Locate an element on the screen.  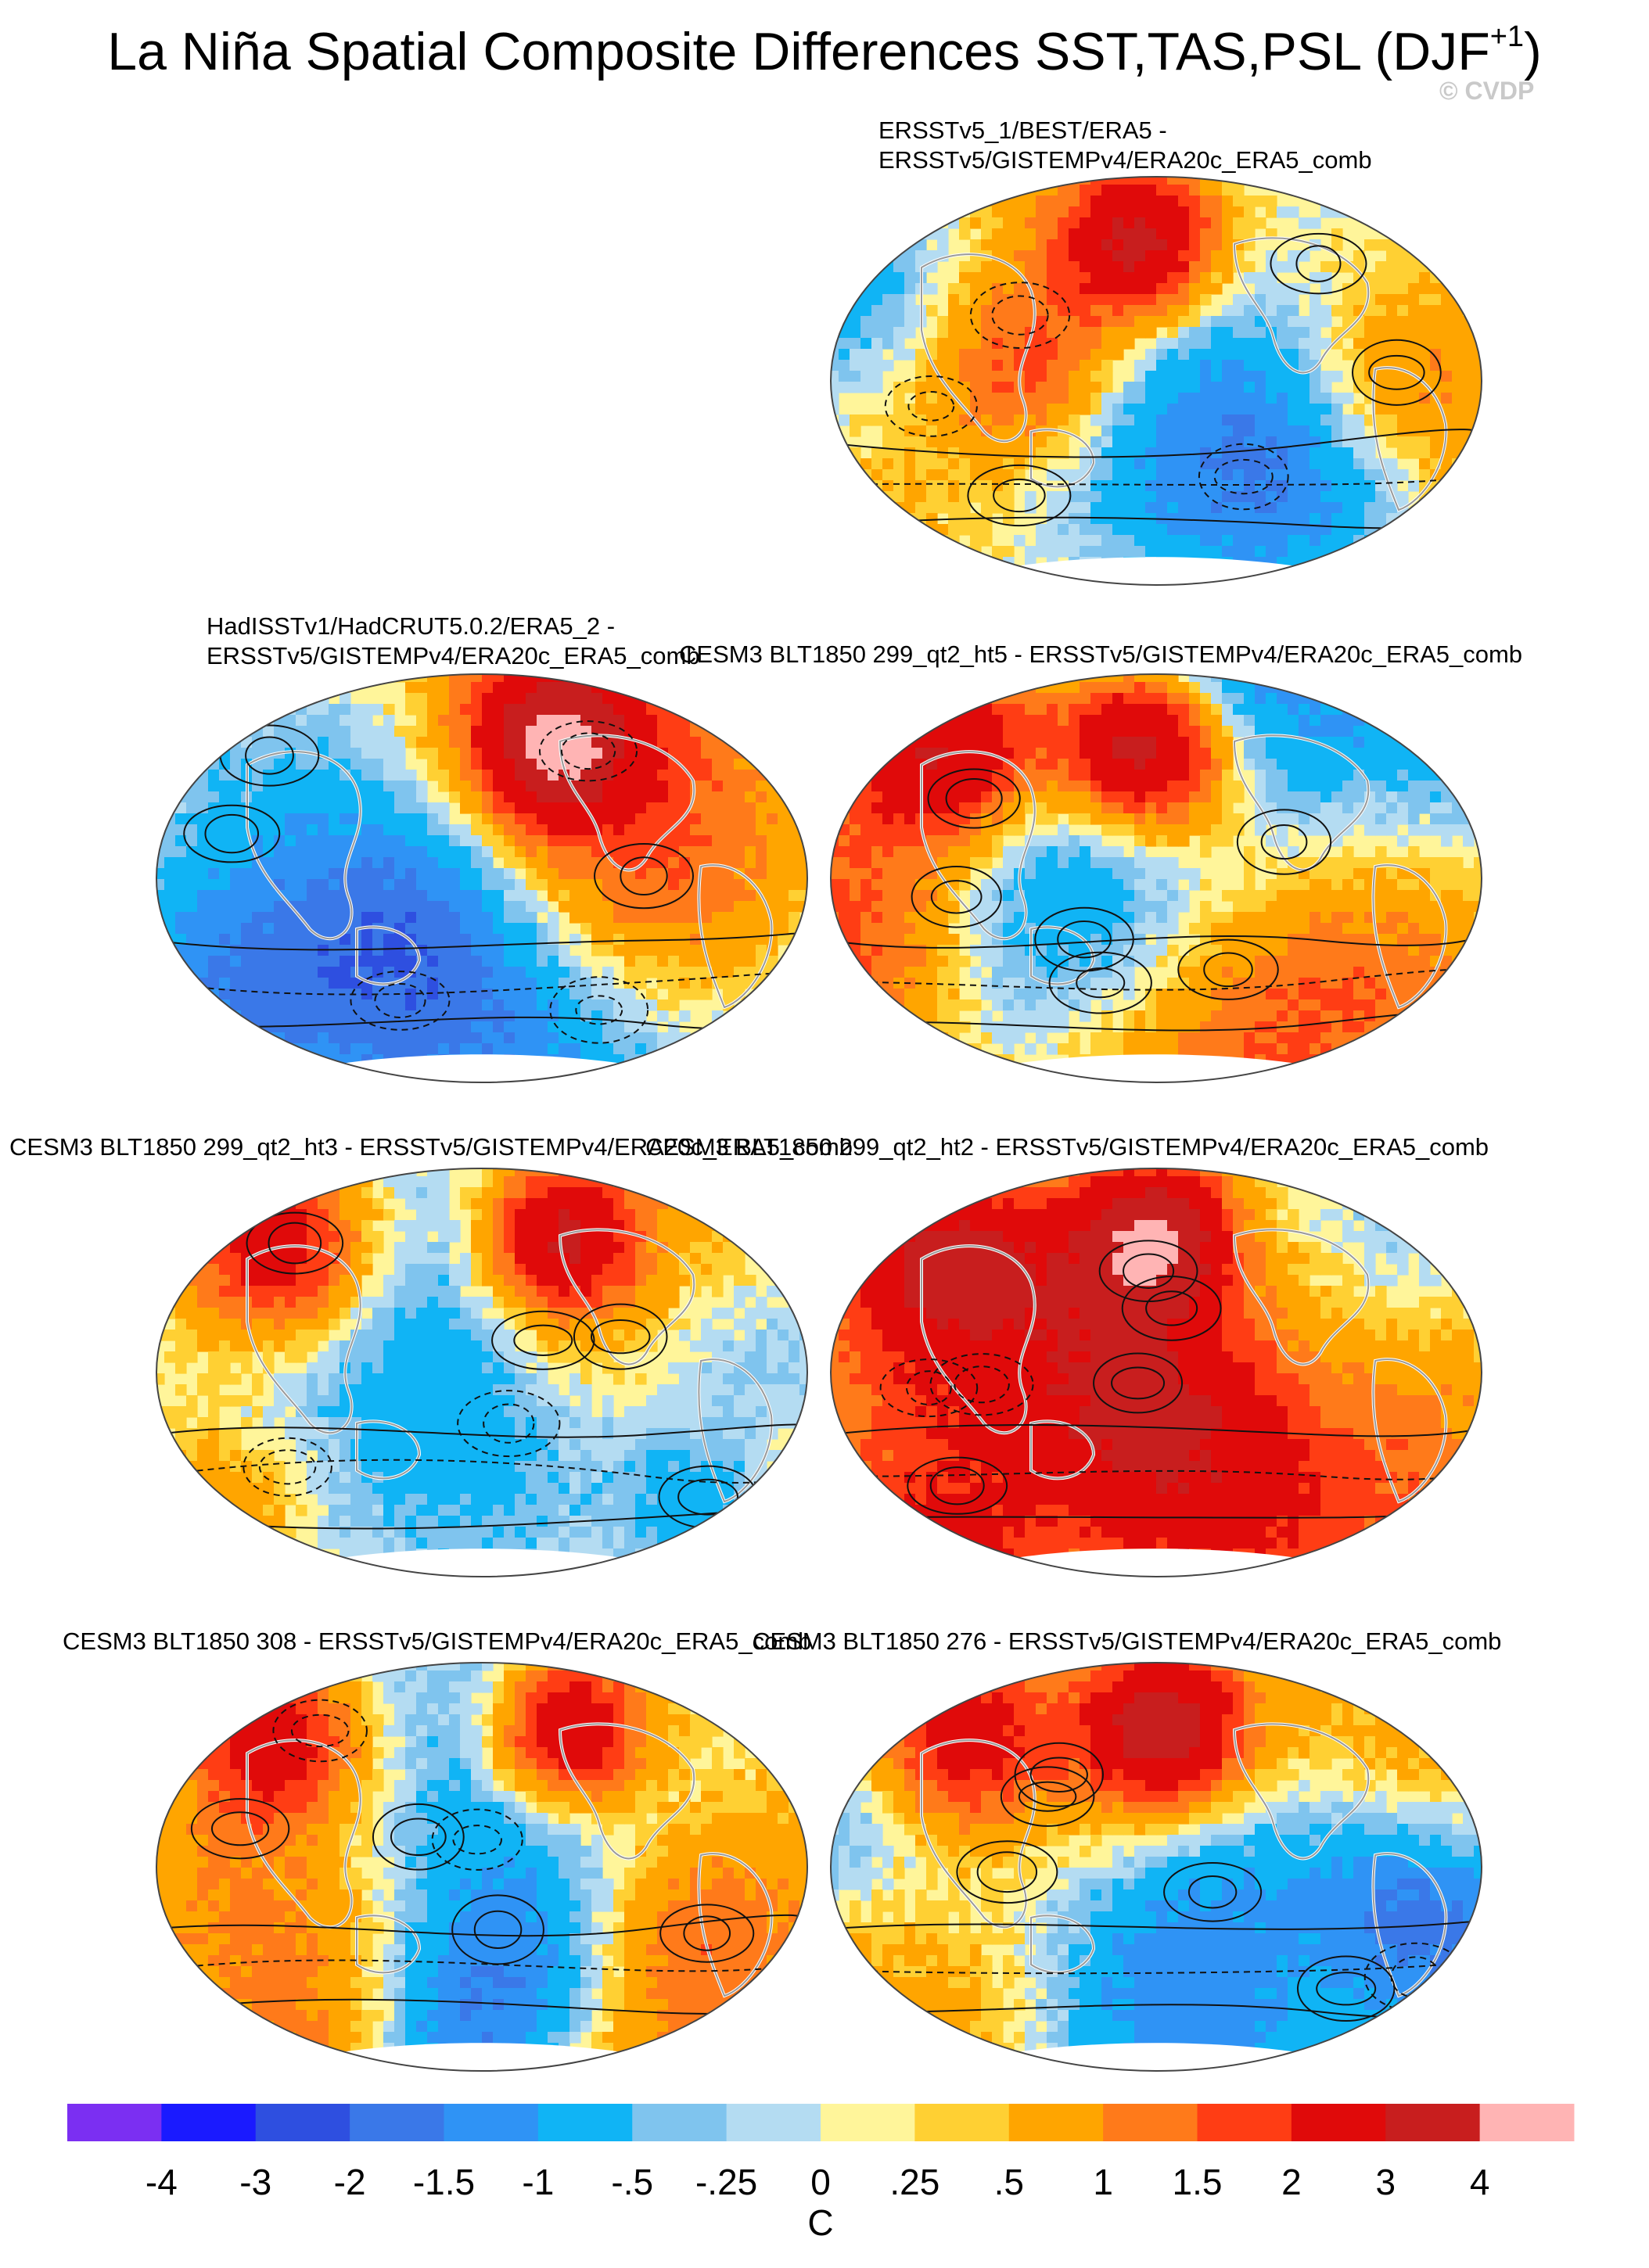
colorbar-tick-label: 1.5 is located at coordinates (1198, 2182).